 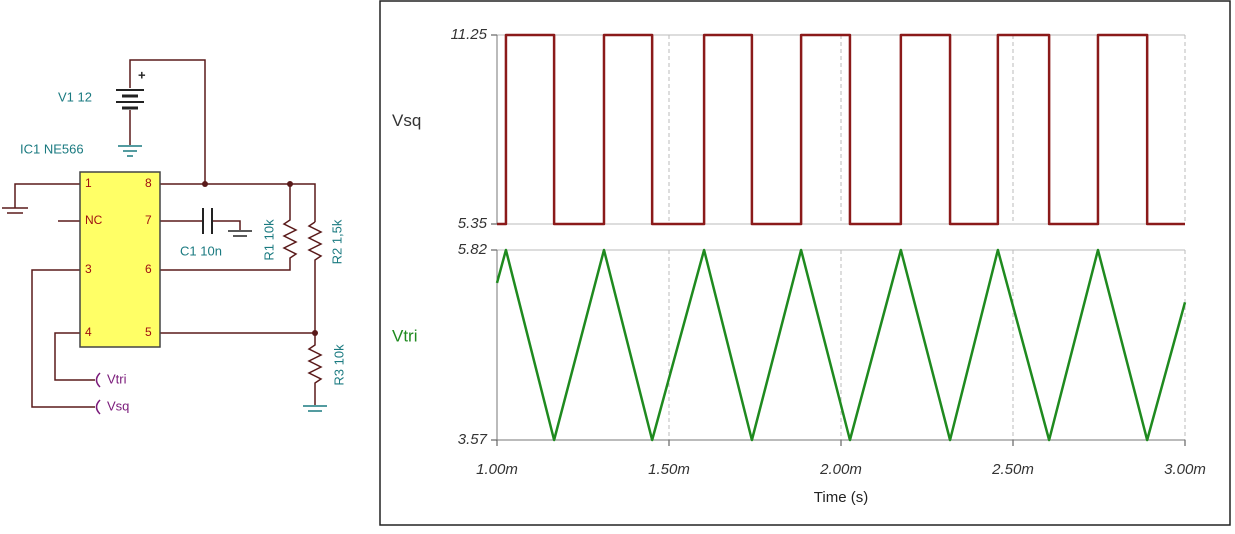 I want to click on pin-label: 5, so click(x=148, y=332).